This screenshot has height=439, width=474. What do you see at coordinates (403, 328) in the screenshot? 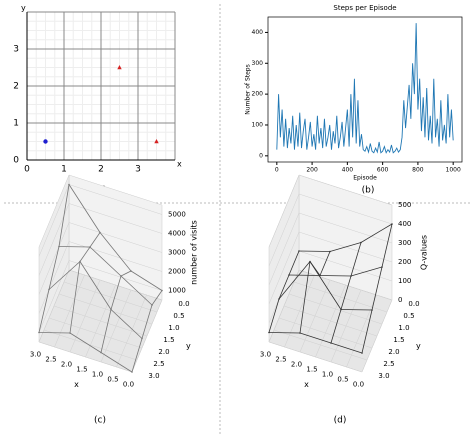
I see `y-tick-label: 1.0` at bounding box center [403, 328].